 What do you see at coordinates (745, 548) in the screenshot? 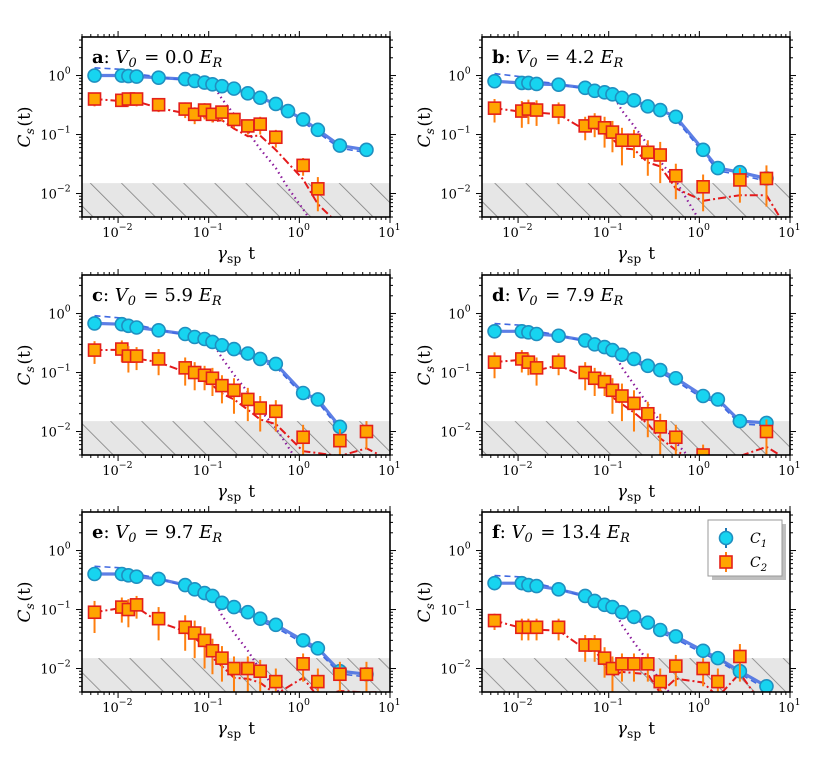
I see `legend-box` at bounding box center [745, 548].